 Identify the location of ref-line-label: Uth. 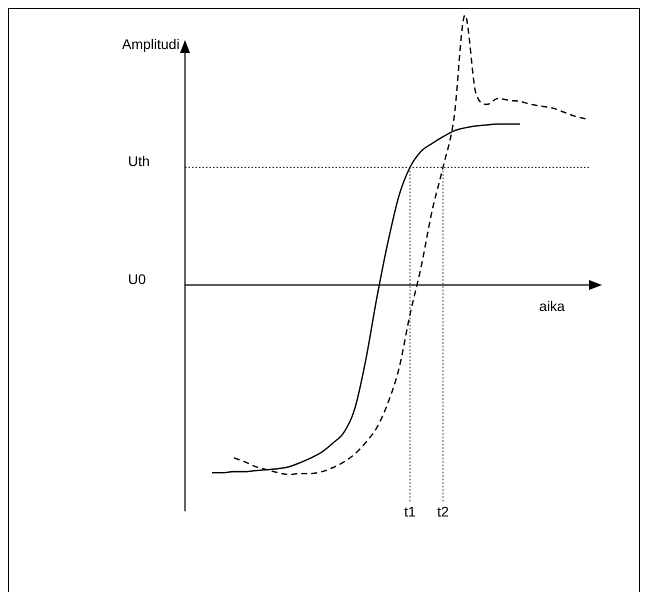
(139, 161).